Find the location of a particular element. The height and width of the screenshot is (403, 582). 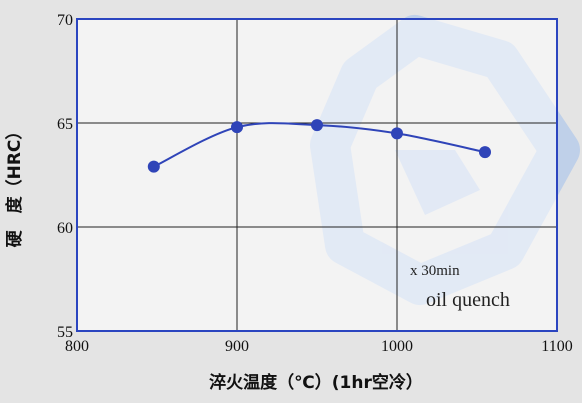

y-tick-label: 60 is located at coordinates (65, 228).